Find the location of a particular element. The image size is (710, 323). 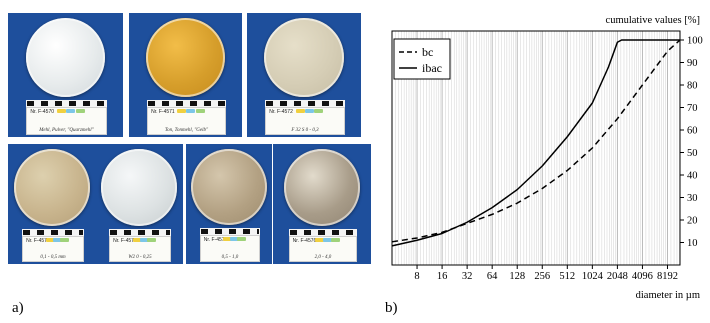

y-axis-label: cumulative values [%] is located at coordinates (653, 20).